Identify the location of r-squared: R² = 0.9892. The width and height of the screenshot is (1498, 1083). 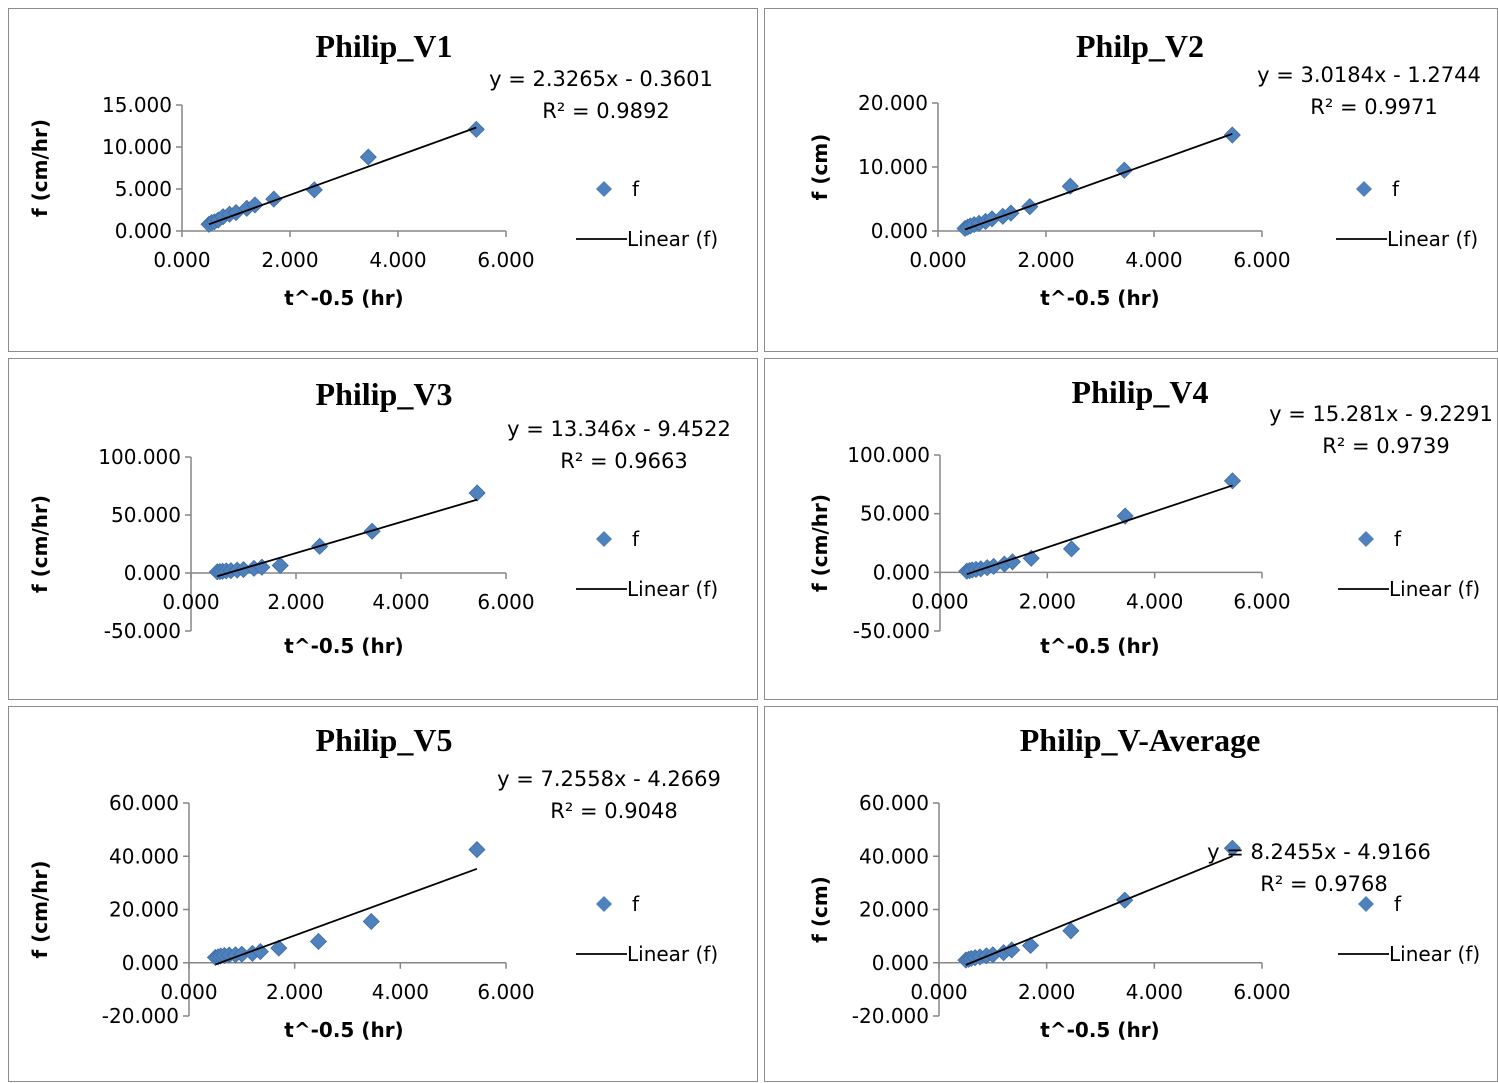
(605, 111).